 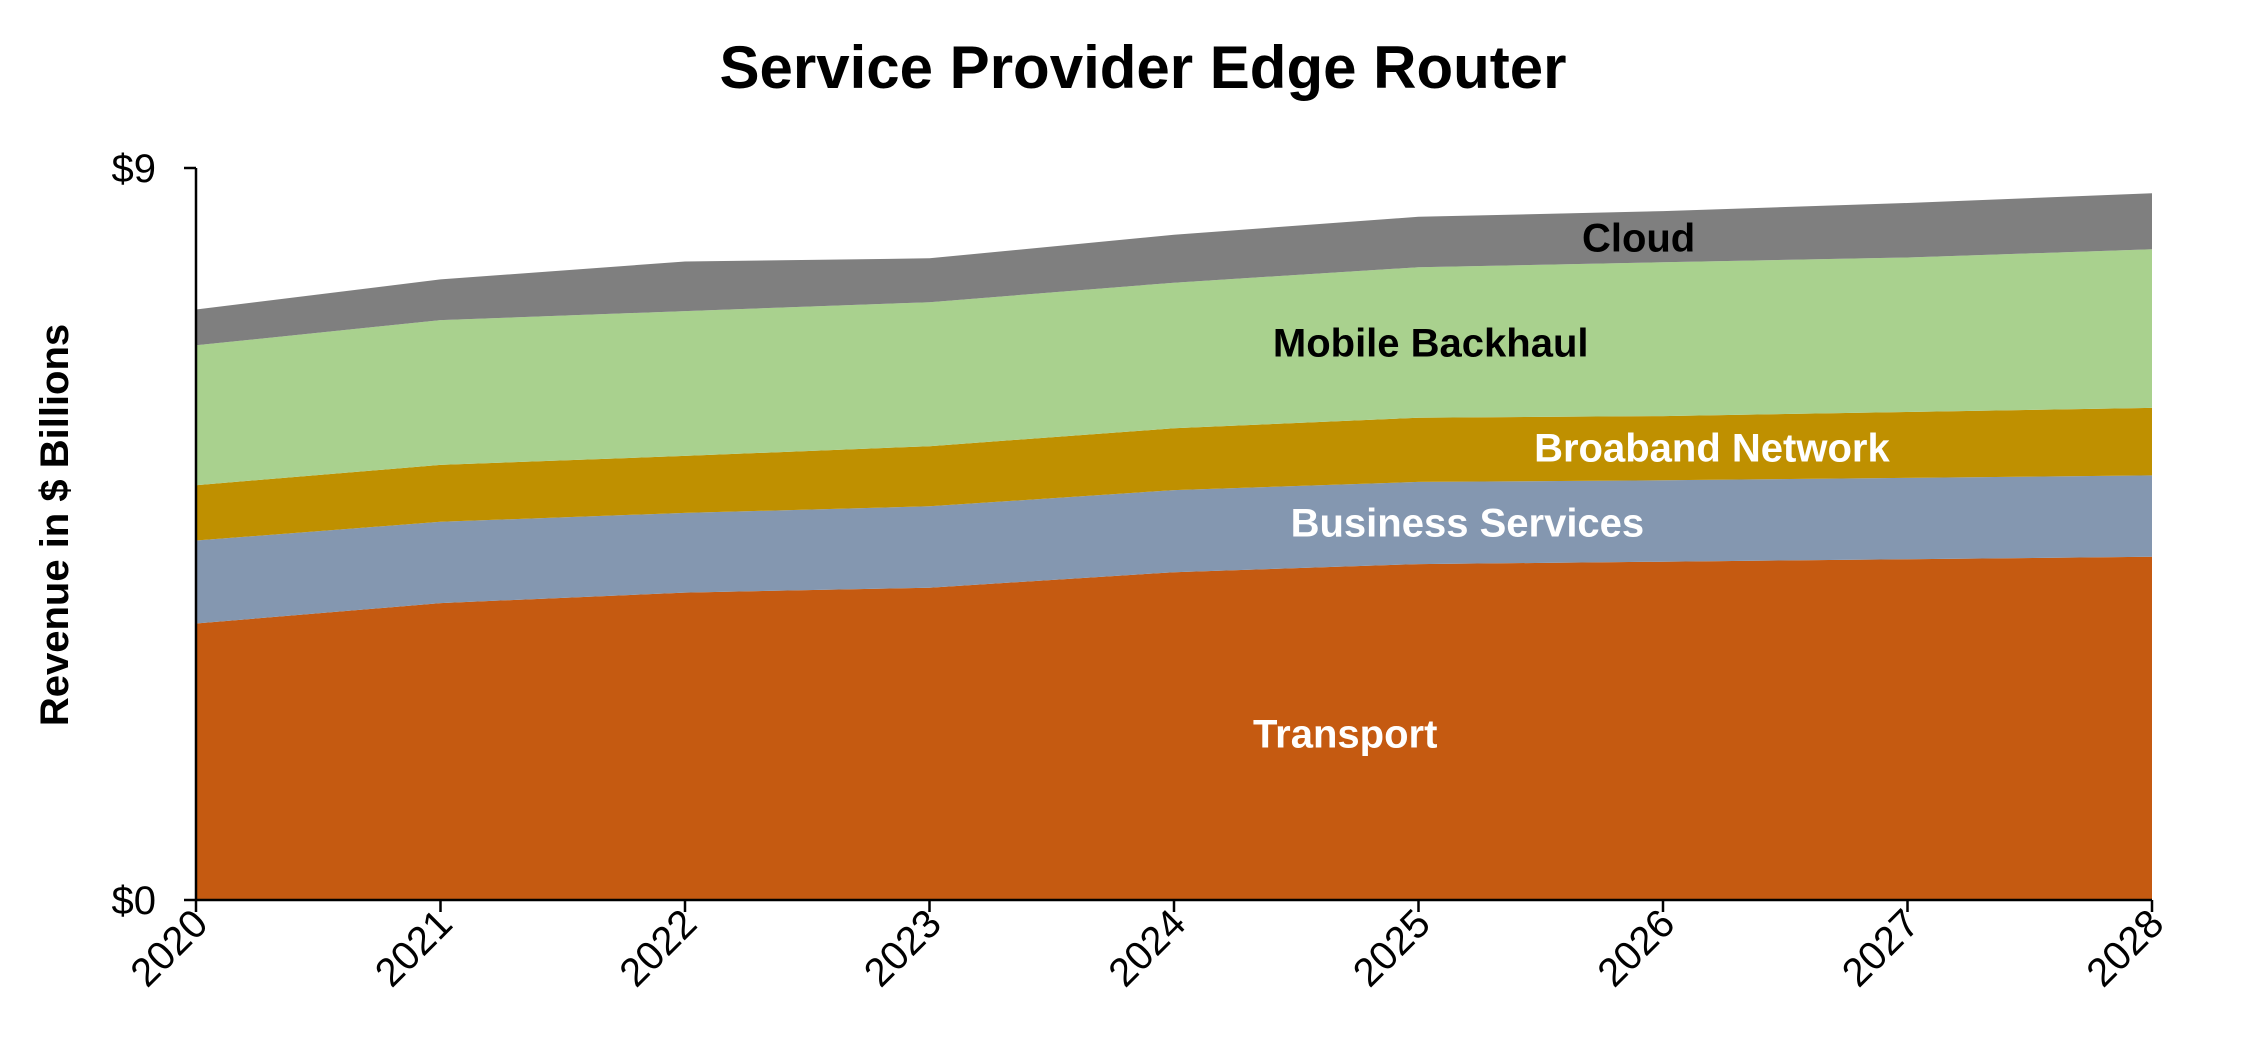 I want to click on y-tick-label: $9, so click(x=134, y=169).